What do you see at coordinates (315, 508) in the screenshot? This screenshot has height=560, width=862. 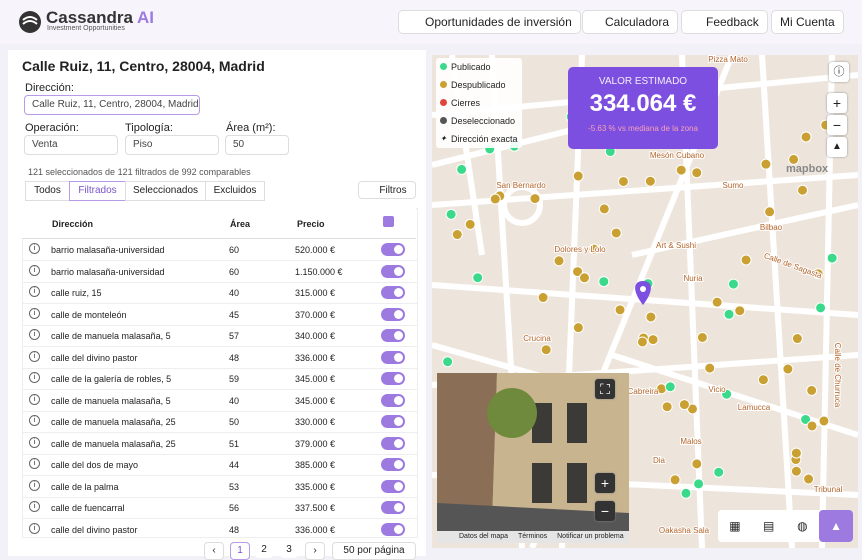 I see `cell: 337.500 €` at bounding box center [315, 508].